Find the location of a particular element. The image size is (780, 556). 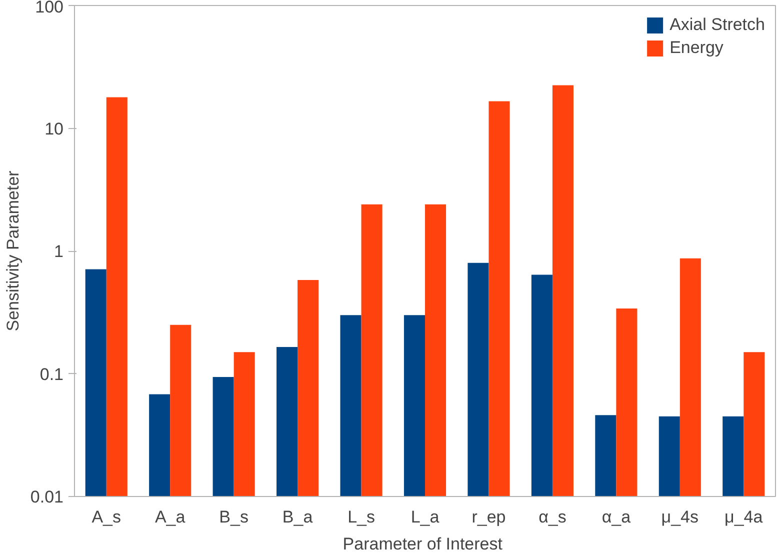

x-tick-label: A_a is located at coordinates (170, 517).